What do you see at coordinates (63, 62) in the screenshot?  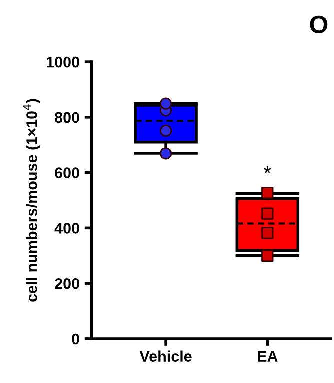 I see `y-tick-label: 1000` at bounding box center [63, 62].